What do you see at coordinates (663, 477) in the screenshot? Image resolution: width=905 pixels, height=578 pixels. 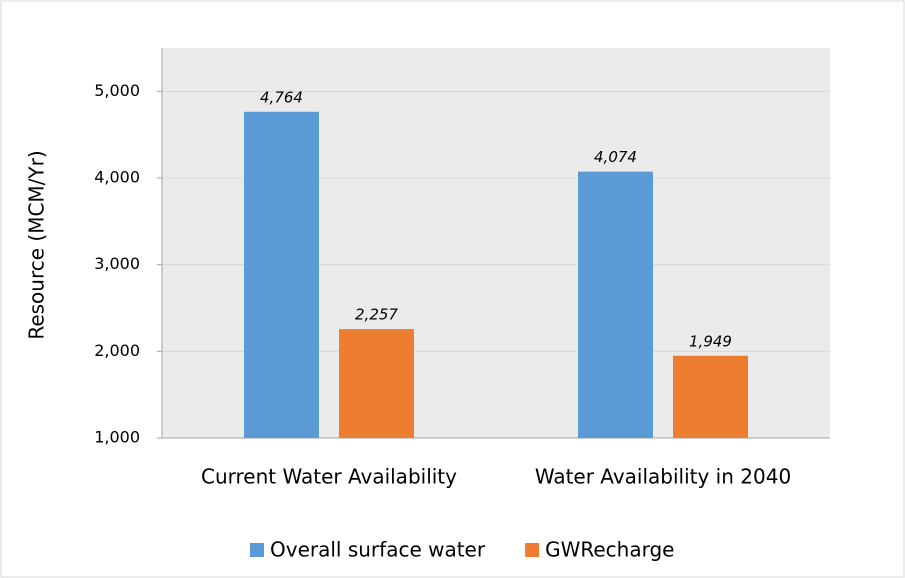 I see `x-tick-label: Water Availability in 2040` at bounding box center [663, 477].